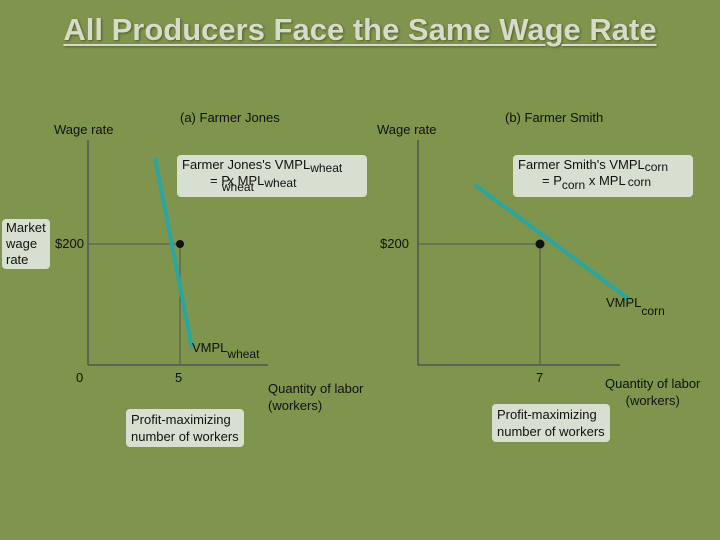  What do you see at coordinates (624, 302) in the screenshot?
I see `panel-b-curve-label-main: VMPL` at bounding box center [624, 302].